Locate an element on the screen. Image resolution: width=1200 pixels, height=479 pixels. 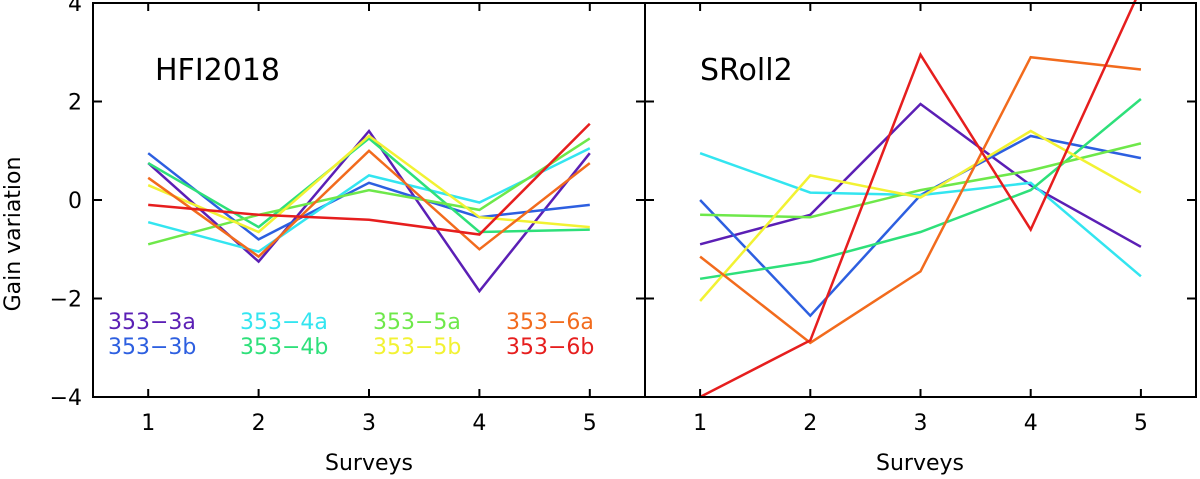
legend-353-6a: 353−6a is located at coordinates (550, 322).